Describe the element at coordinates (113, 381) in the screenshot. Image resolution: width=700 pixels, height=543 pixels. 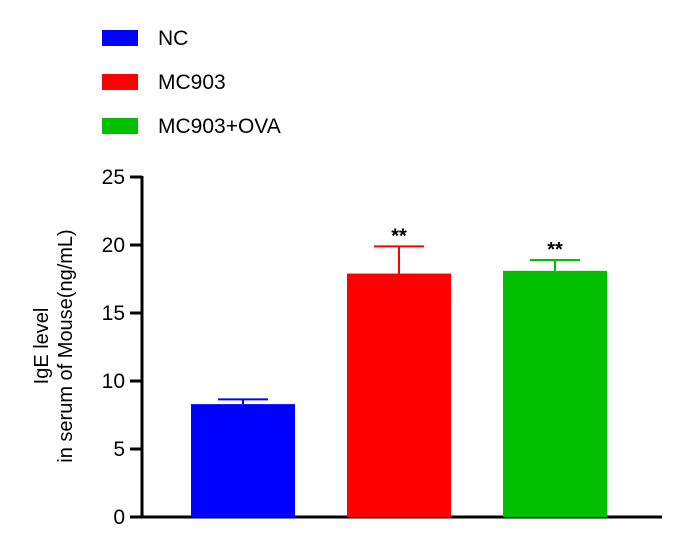
I see `y-tick-label: 10` at that location.